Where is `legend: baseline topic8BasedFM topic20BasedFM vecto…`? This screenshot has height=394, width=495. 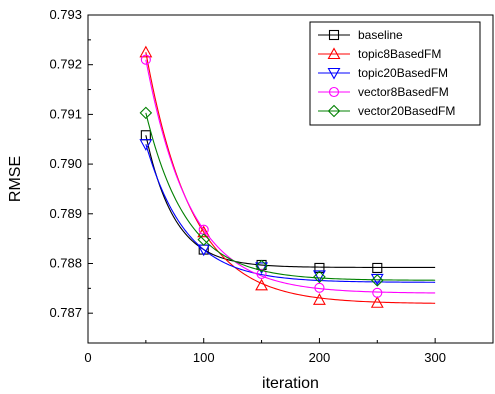 legend: baseline topic8BasedFM topic20BasedFM vecto… is located at coordinates (395, 73).